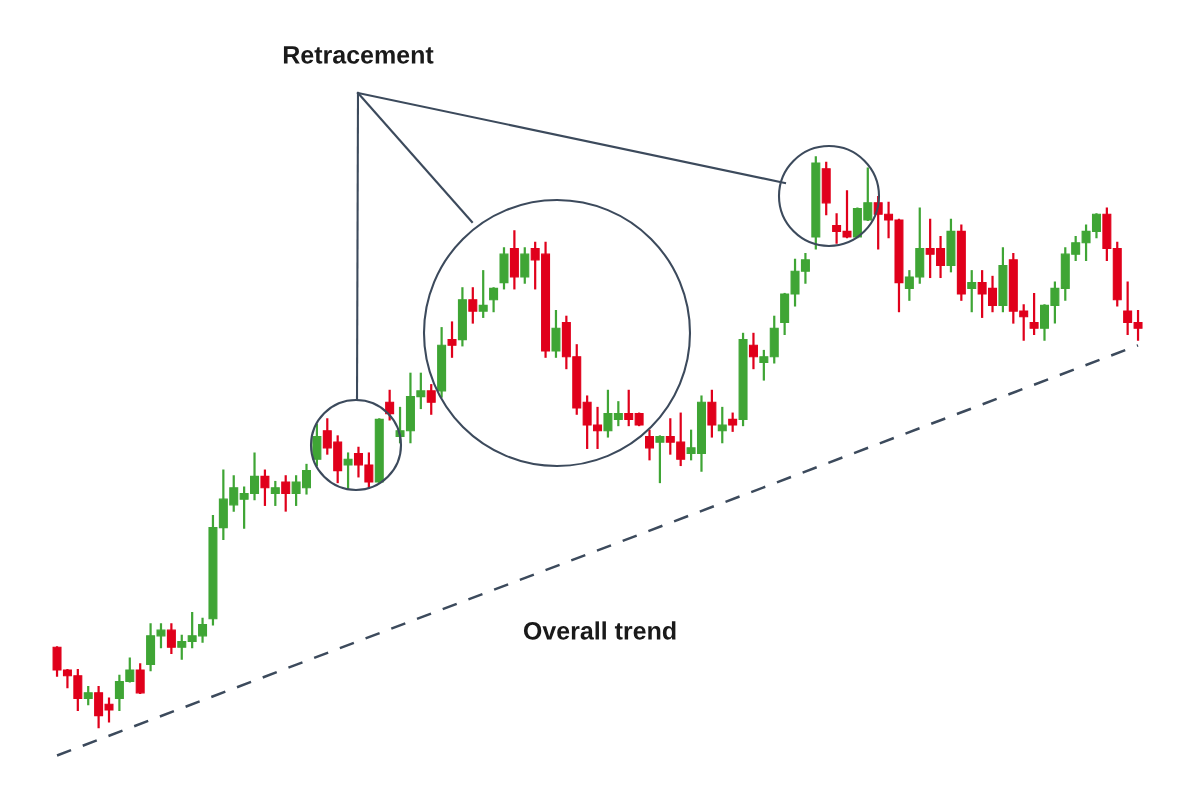 This screenshot has width=1200, height=800. What do you see at coordinates (599, 630) in the screenshot?
I see `annotation: Overall trend` at bounding box center [599, 630].